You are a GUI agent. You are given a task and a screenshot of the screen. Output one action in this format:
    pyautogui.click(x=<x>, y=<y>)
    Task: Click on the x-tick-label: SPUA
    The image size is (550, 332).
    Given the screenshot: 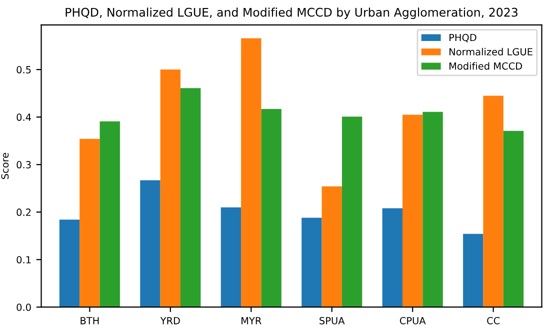 What is the action you would take?
    pyautogui.click(x=332, y=320)
    